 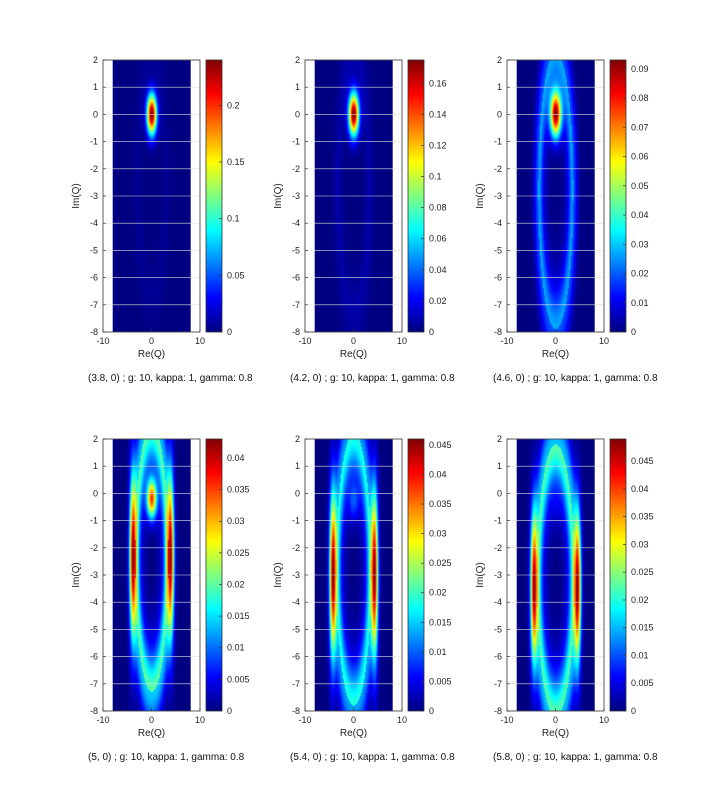 I want to click on panel-caption: (4.2, 0) ; g: 10, kappa: 1, gamma: 0.8, so click(x=372, y=378).